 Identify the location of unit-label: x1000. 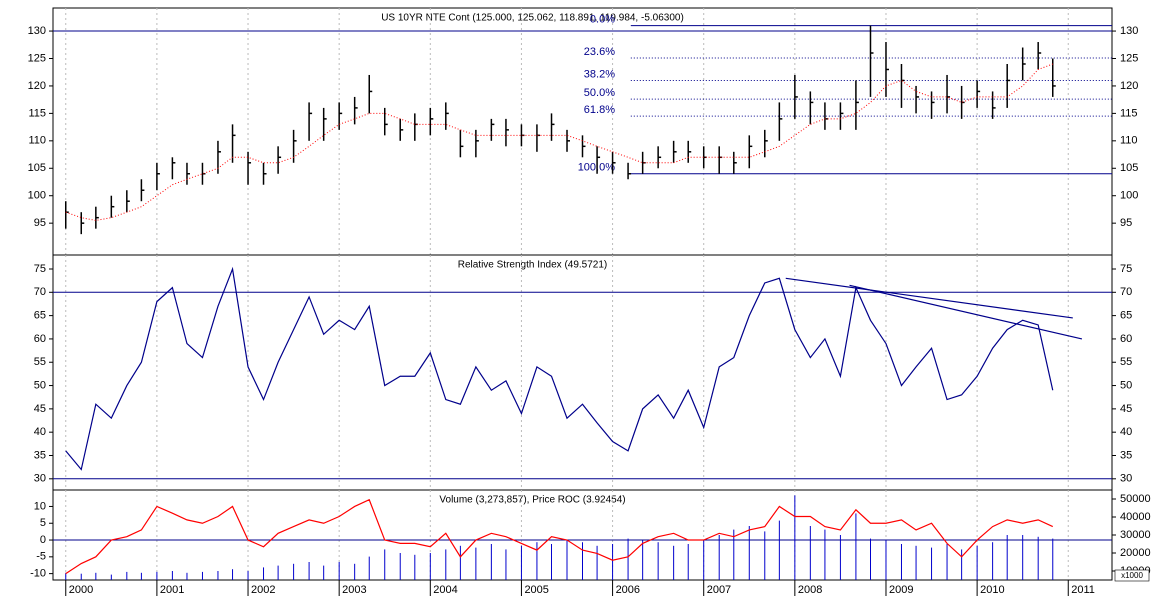
(1132, 575).